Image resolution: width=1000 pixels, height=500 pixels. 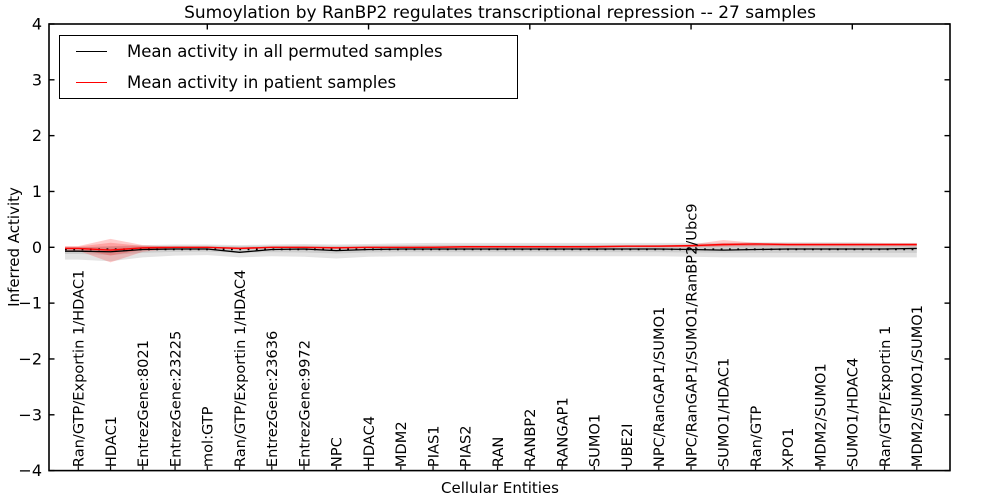 What do you see at coordinates (30, 358) in the screenshot?
I see `y-tick-label: −2` at bounding box center [30, 358].